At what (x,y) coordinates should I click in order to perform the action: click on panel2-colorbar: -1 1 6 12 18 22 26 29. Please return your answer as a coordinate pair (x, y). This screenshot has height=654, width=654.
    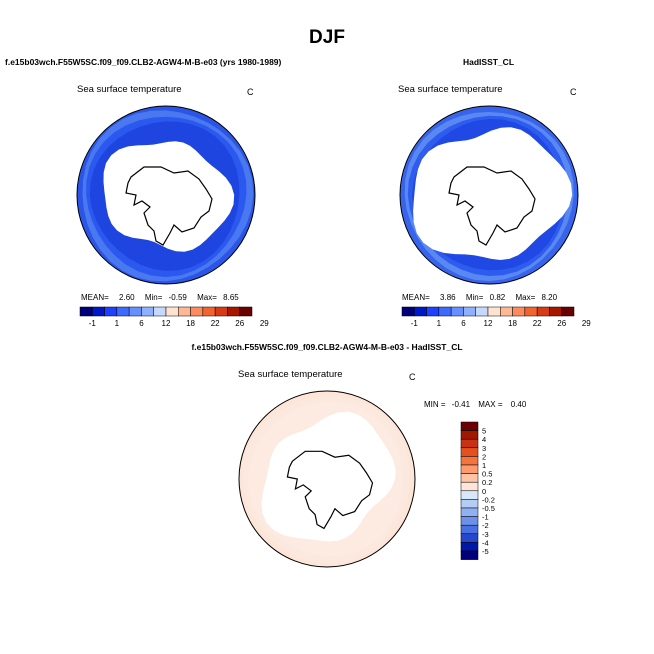
    Looking at the image, I should click on (496, 317).